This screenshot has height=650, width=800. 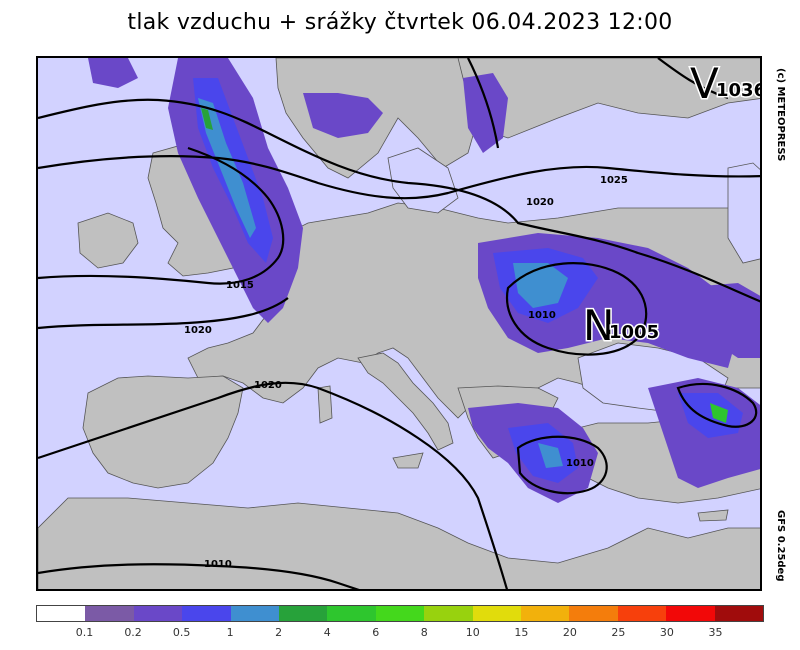 What do you see at coordinates (227, 168) in the screenshot?
I see `precip-atlantic-inner` at bounding box center [227, 168].